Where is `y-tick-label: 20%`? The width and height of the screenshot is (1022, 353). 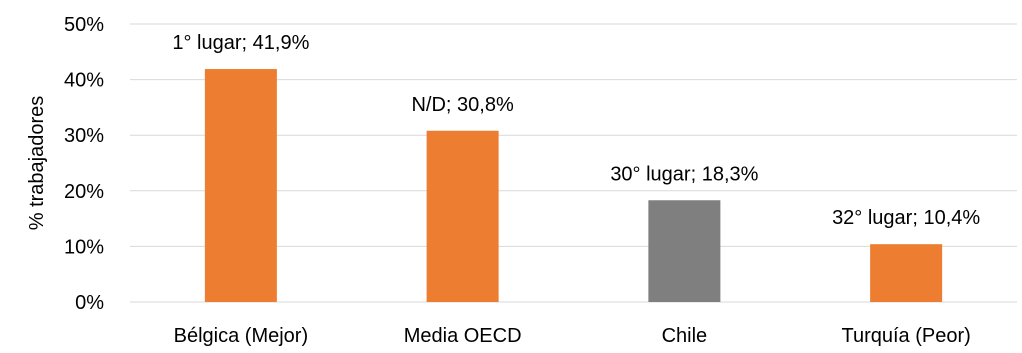 y-tick-label: 20% is located at coordinates (84, 192).